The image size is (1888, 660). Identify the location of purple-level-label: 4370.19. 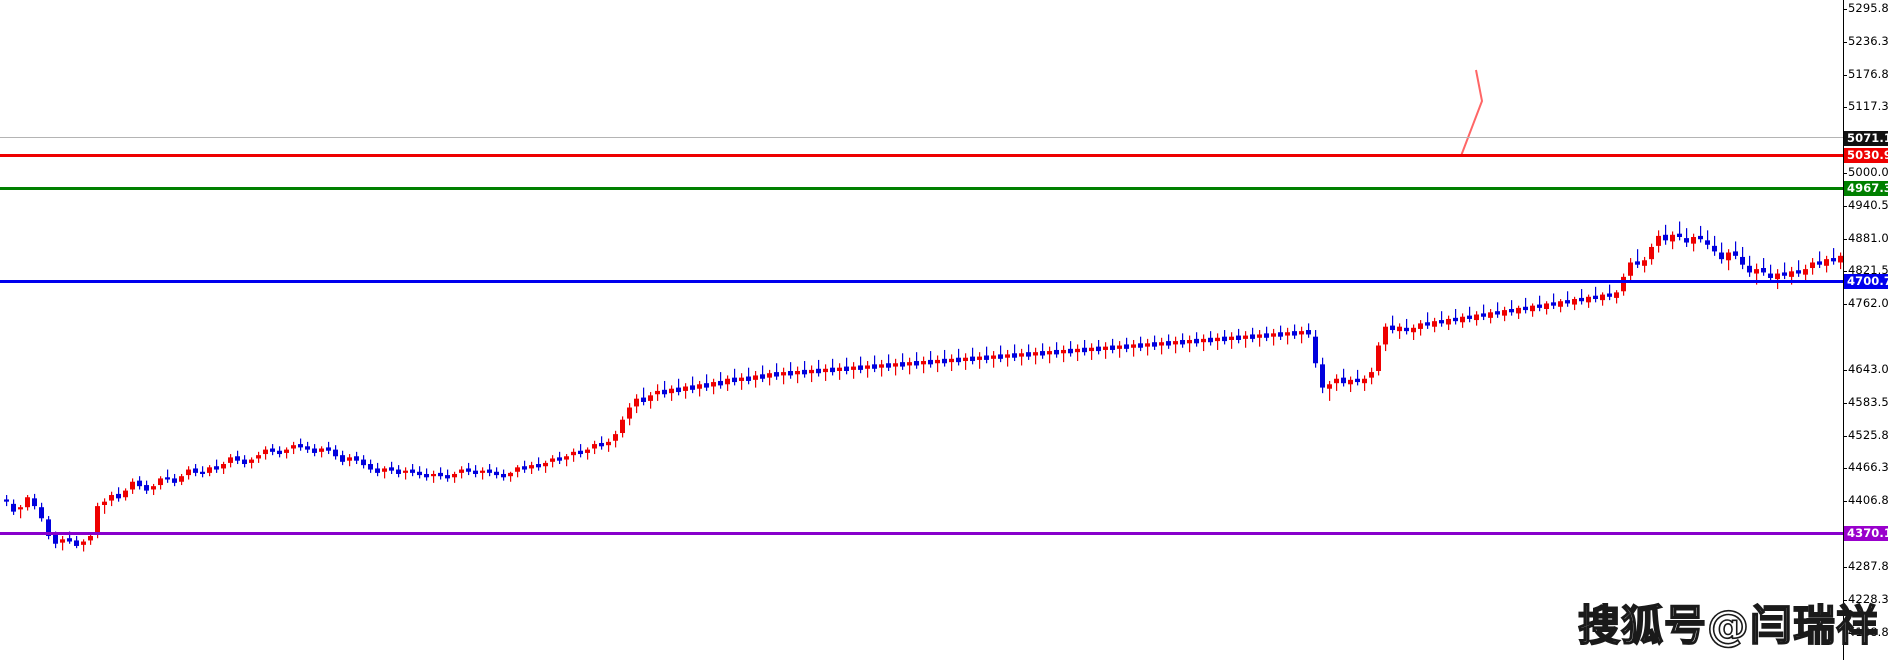
(1866, 533).